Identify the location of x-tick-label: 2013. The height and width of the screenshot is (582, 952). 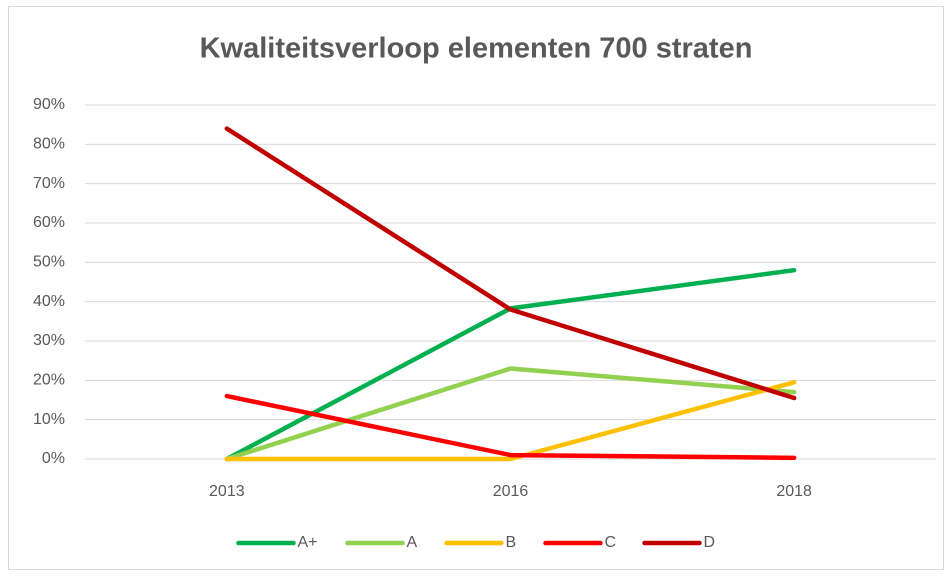
(227, 491).